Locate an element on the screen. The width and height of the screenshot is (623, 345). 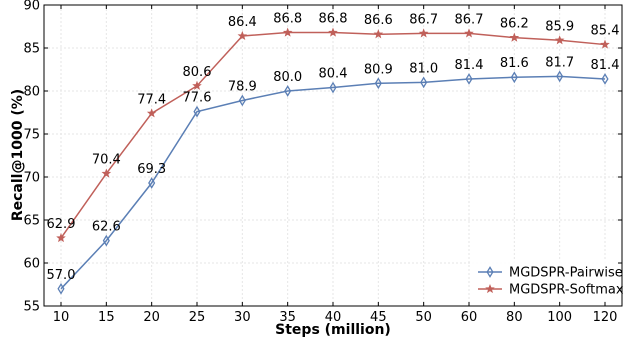
data-label: 62.9 is located at coordinates (61, 224).